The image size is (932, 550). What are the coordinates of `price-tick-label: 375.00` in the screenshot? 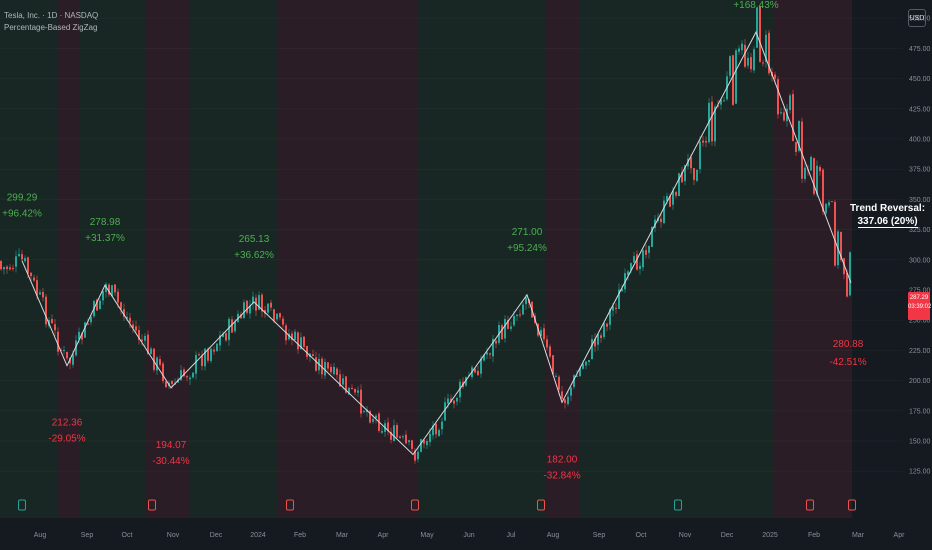 It's located at (920, 170).